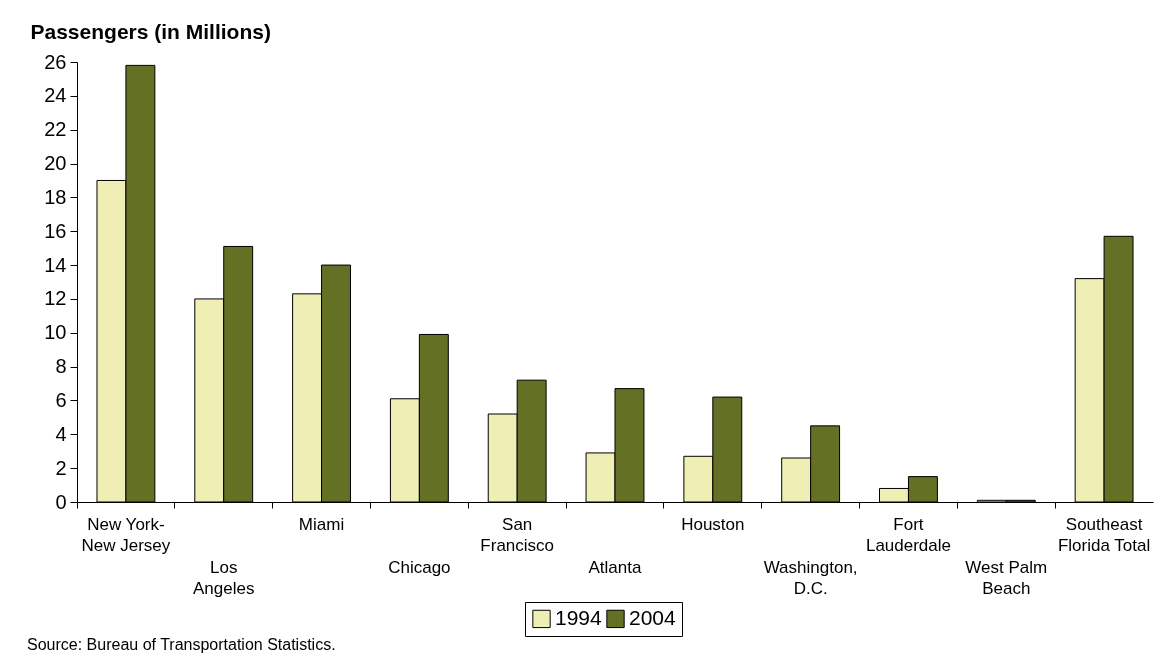  I want to click on x-tick-label: Chicago, so click(419, 567).